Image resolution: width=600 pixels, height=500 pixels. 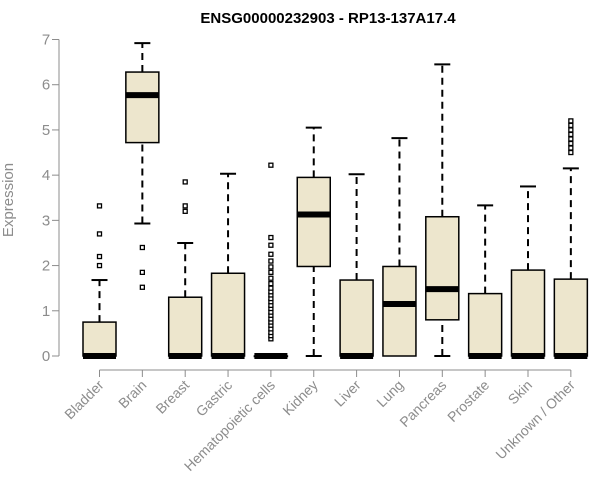 What do you see at coordinates (228, 265) in the screenshot?
I see `box-gastric` at bounding box center [228, 265].